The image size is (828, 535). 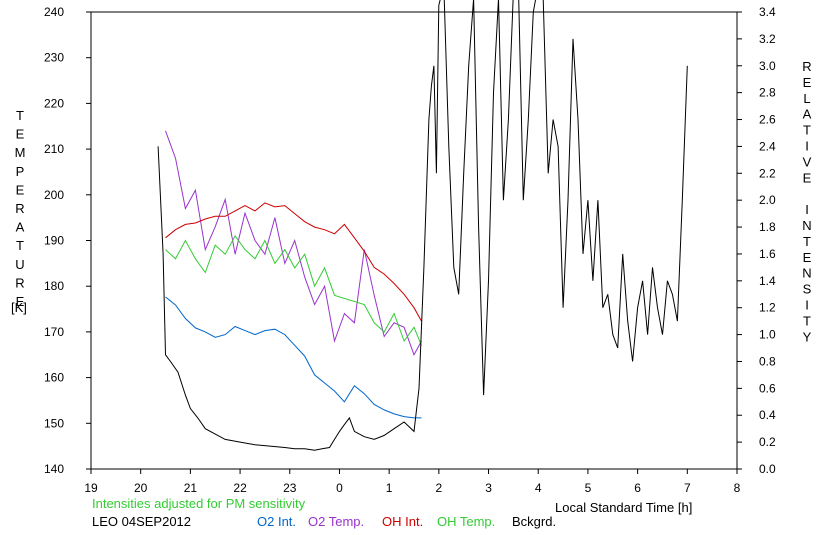 What do you see at coordinates (54, 378) in the screenshot?
I see `left-tick-label: 160` at bounding box center [54, 378].